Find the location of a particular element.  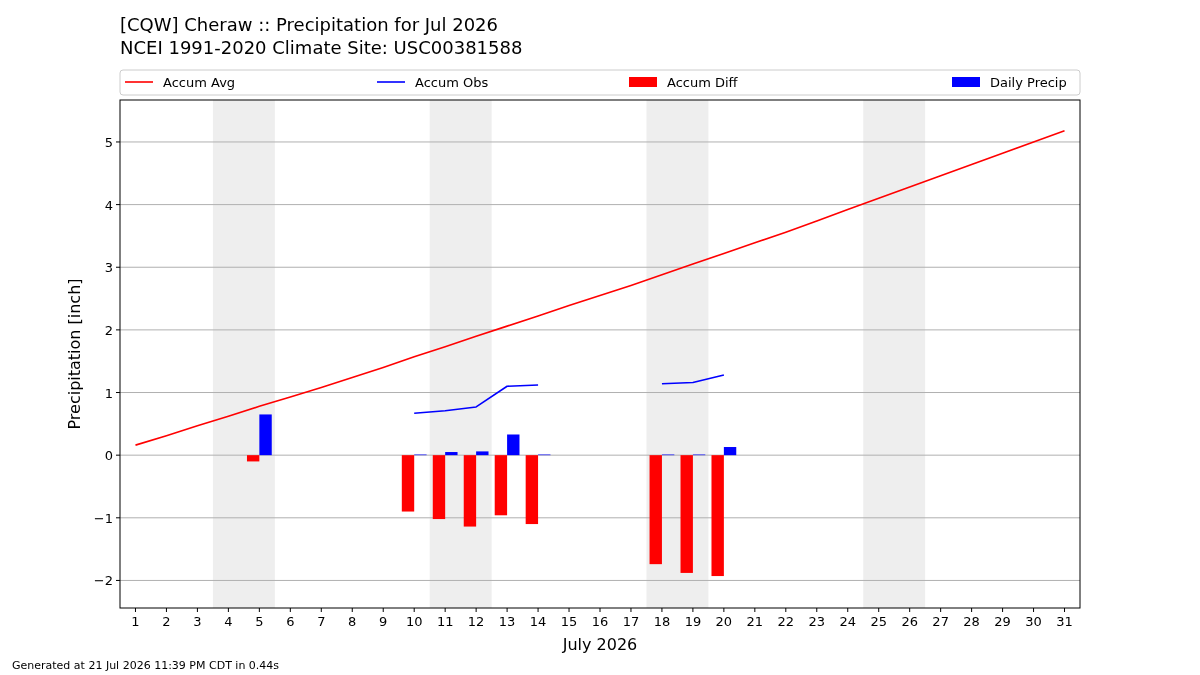

x-tick-label: 12 is located at coordinates (476, 621).